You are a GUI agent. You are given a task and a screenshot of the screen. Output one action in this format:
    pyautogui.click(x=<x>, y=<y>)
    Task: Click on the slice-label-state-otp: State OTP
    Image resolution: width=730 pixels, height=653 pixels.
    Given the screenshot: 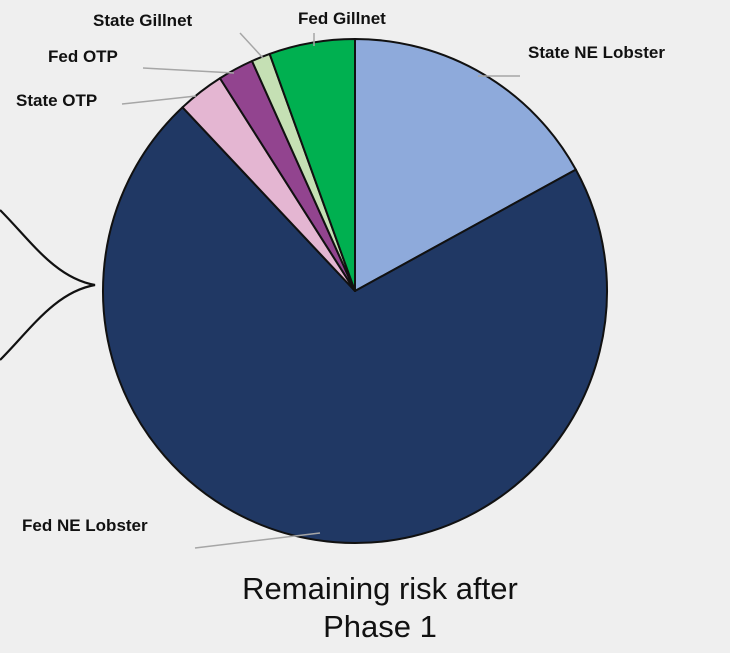 What is the action you would take?
    pyautogui.click(x=56, y=100)
    